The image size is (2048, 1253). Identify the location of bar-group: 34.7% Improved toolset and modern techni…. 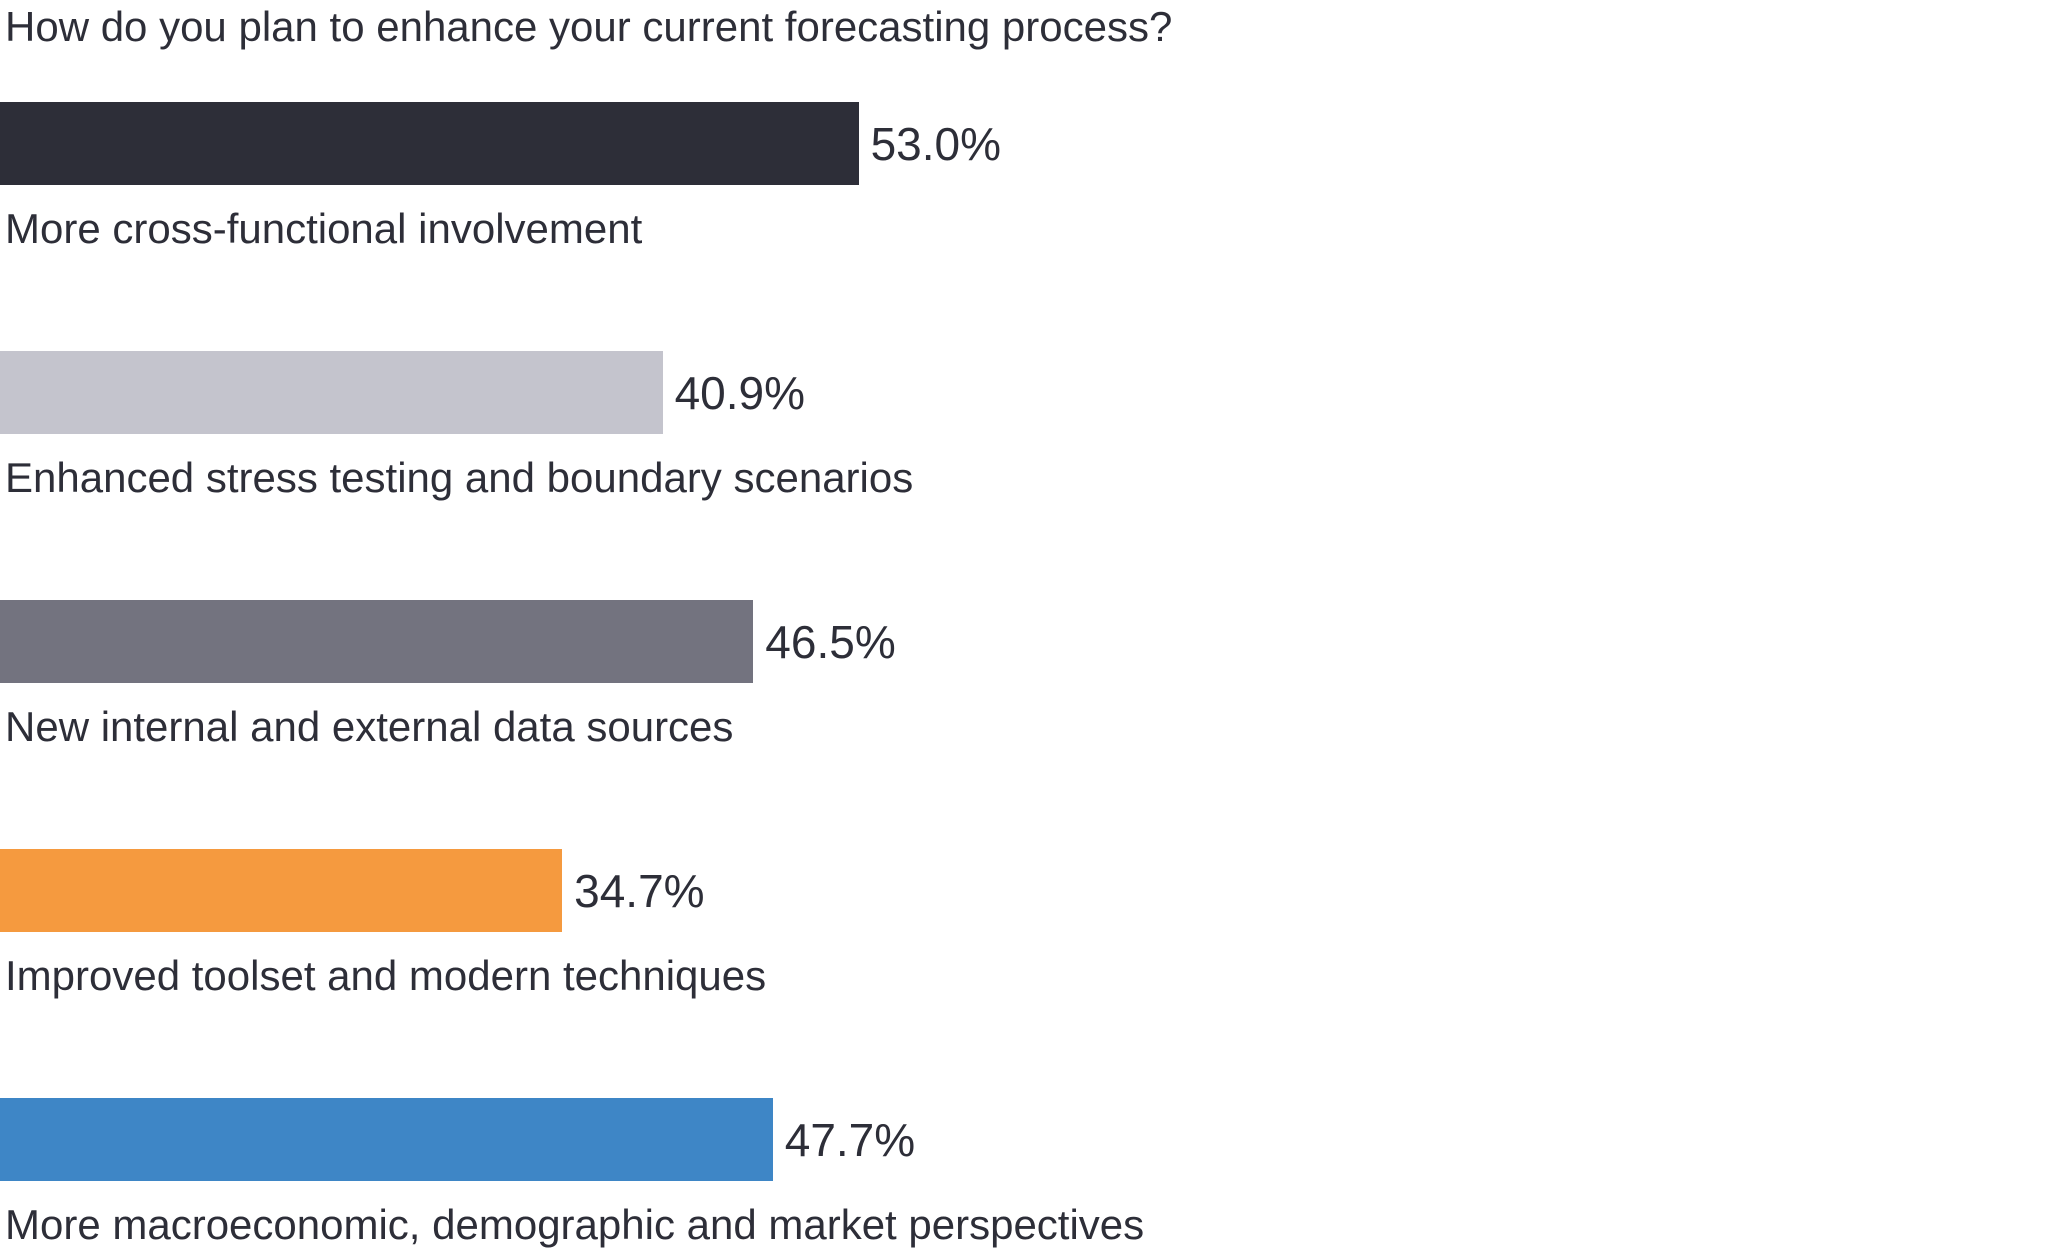
(1024, 923).